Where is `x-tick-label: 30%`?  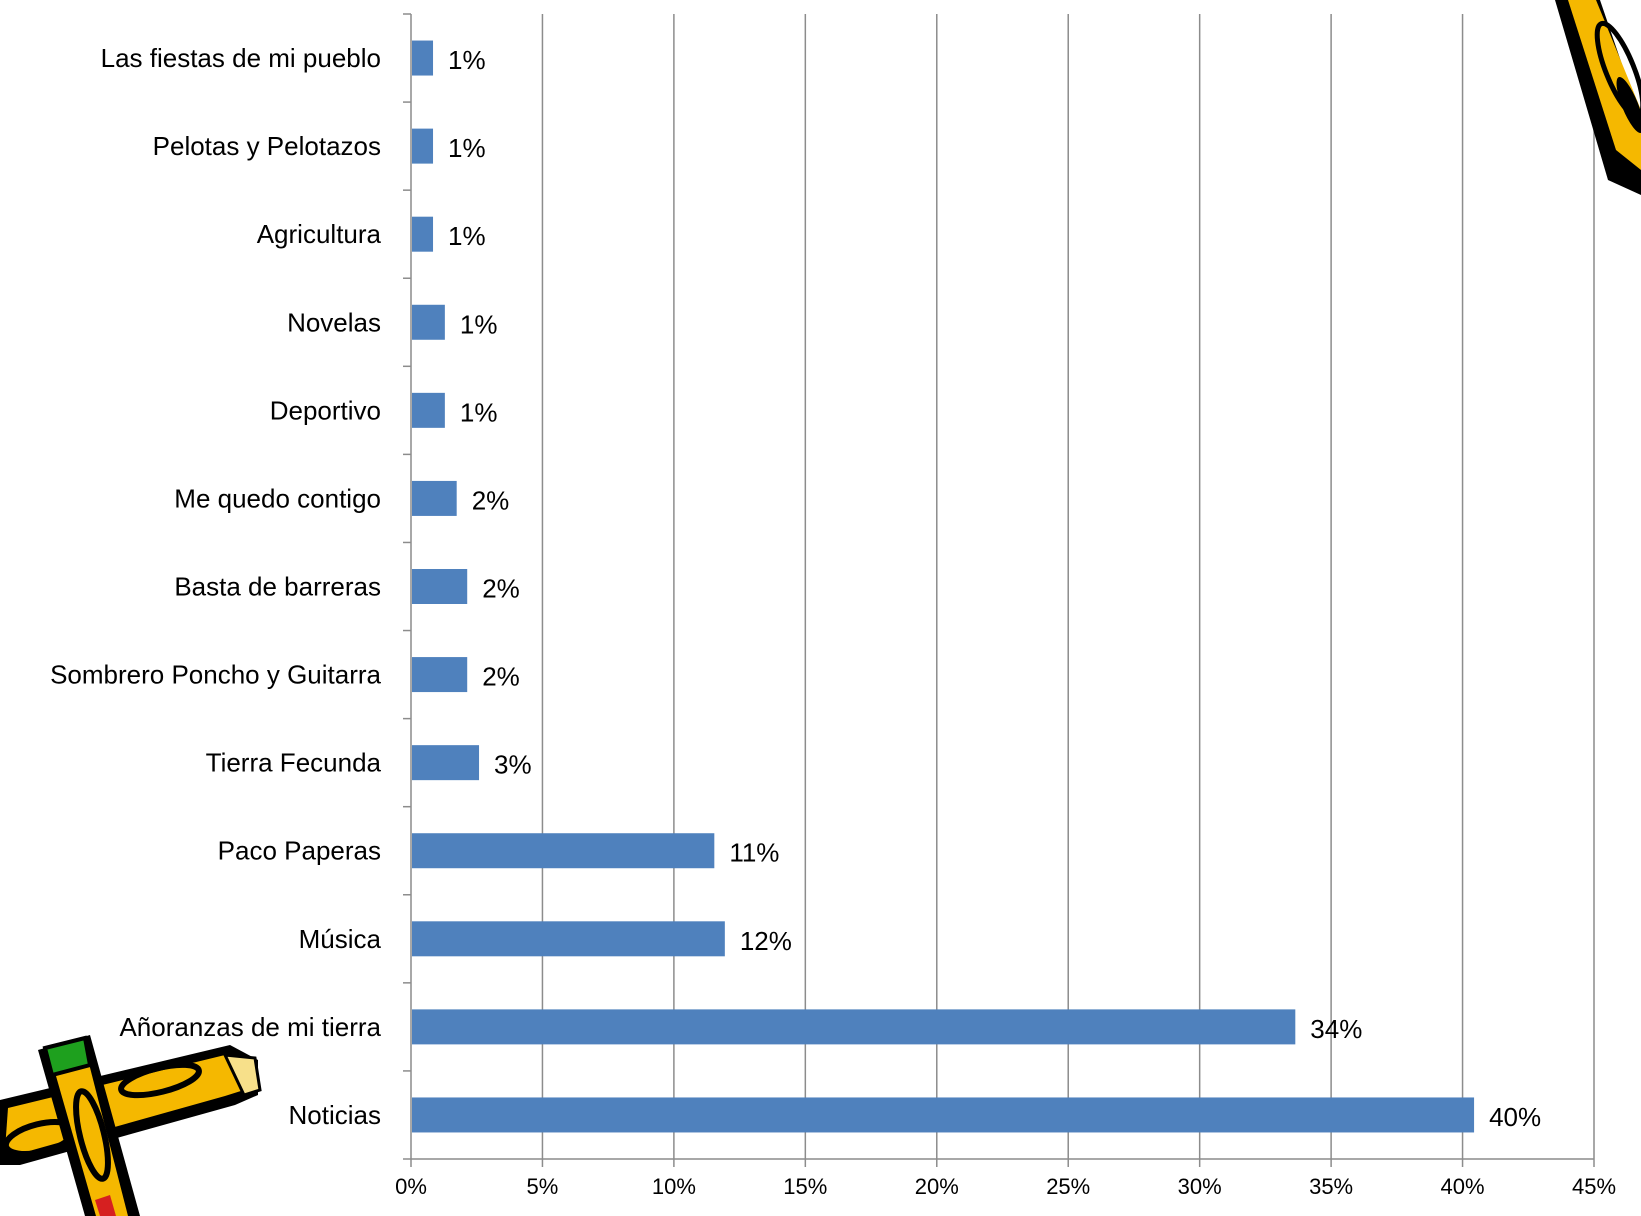
x-tick-label: 30% is located at coordinates (1200, 1186).